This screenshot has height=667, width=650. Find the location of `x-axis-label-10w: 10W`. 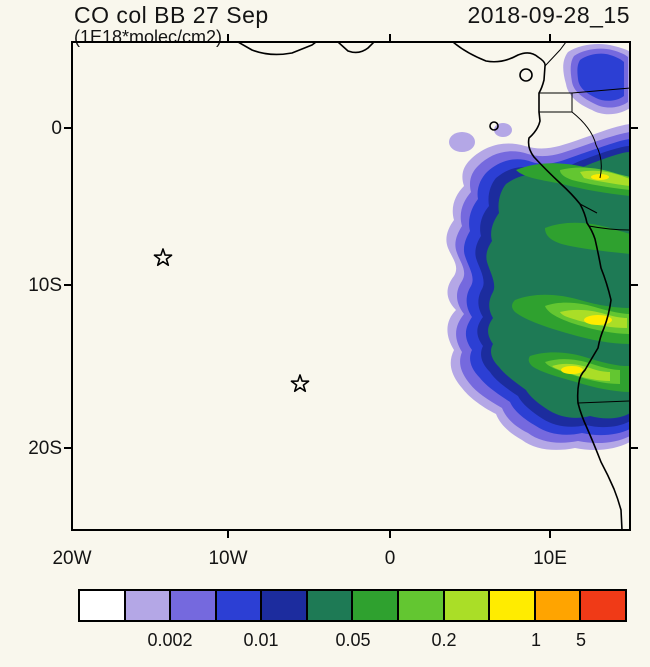

x-axis-label-10w: 10W is located at coordinates (228, 558).